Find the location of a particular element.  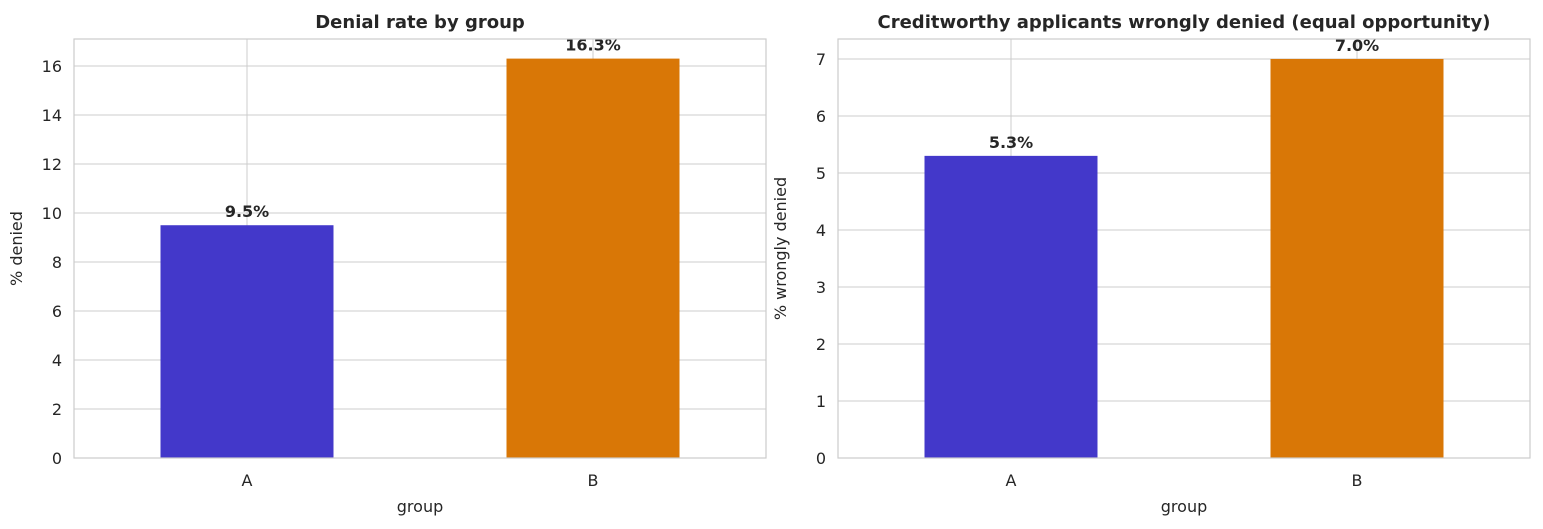

y-axis-label: % wrongly denied is located at coordinates (780, 248).